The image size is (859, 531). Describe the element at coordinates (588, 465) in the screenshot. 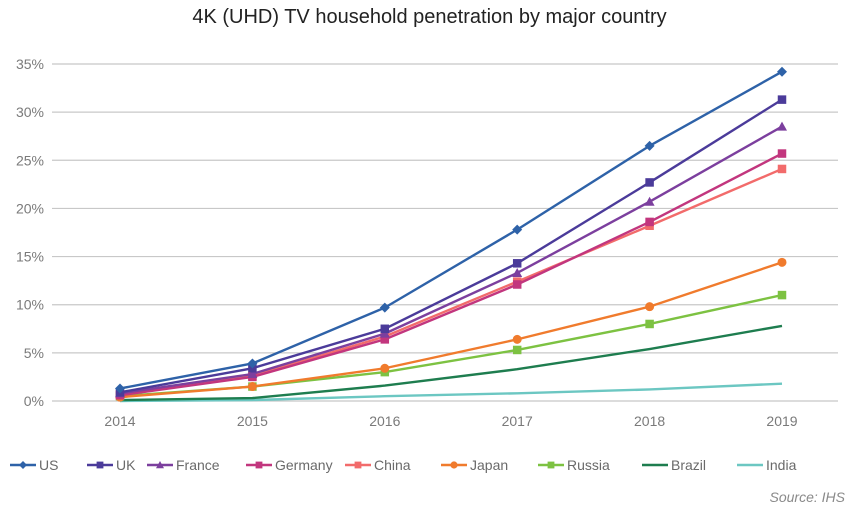

I see `legend-label: Russia` at that location.